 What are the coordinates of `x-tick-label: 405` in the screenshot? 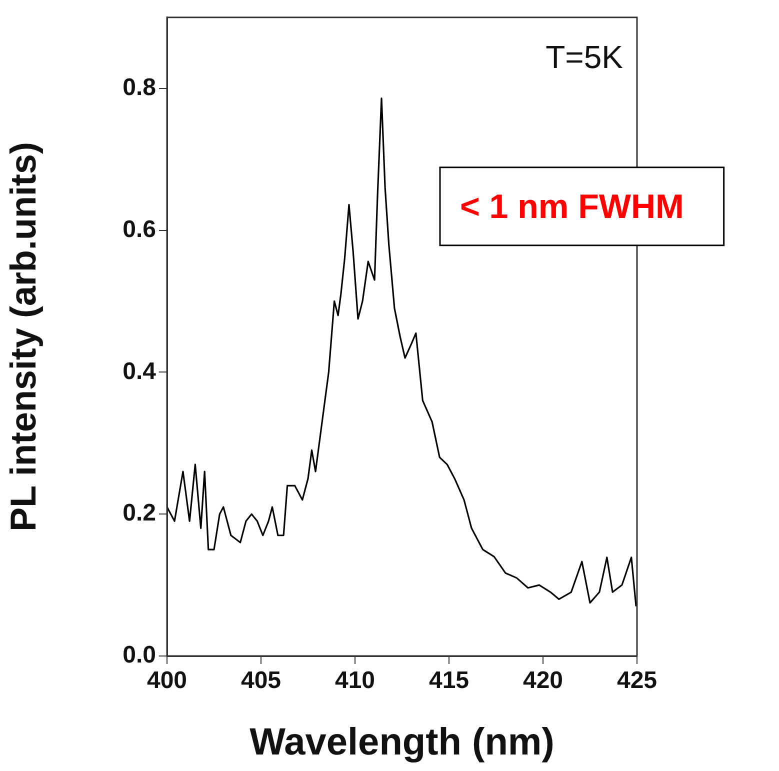 It's located at (261, 680).